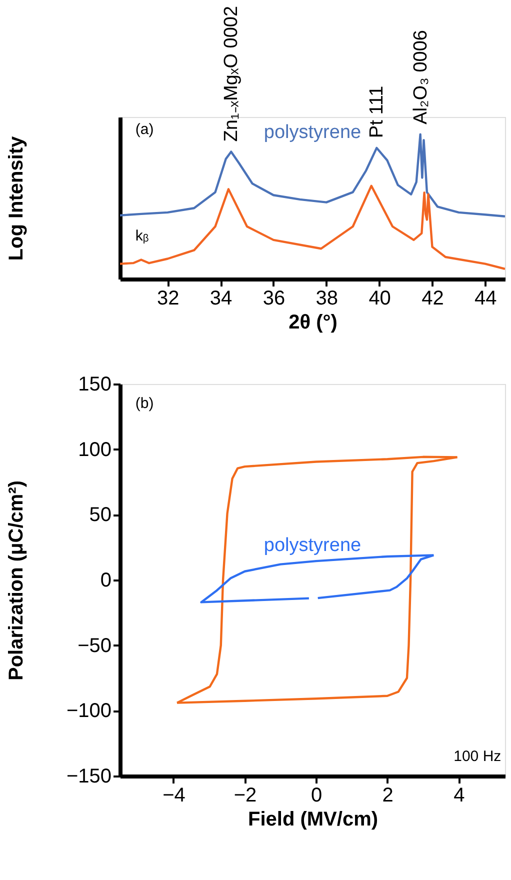 The image size is (511, 880). Describe the element at coordinates (221, 299) in the screenshot. I see `x-tick-label: 34` at that location.